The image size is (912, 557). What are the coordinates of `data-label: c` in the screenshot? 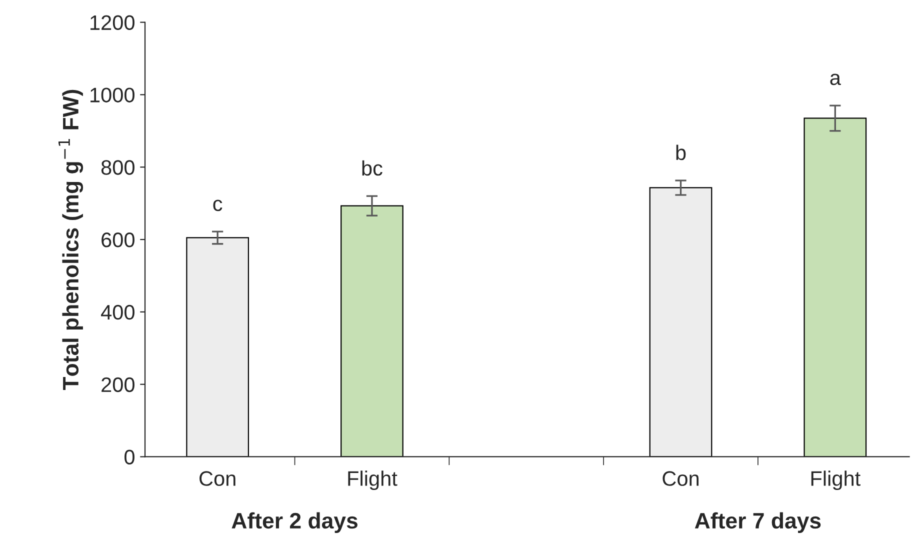 It's located at (217, 206).